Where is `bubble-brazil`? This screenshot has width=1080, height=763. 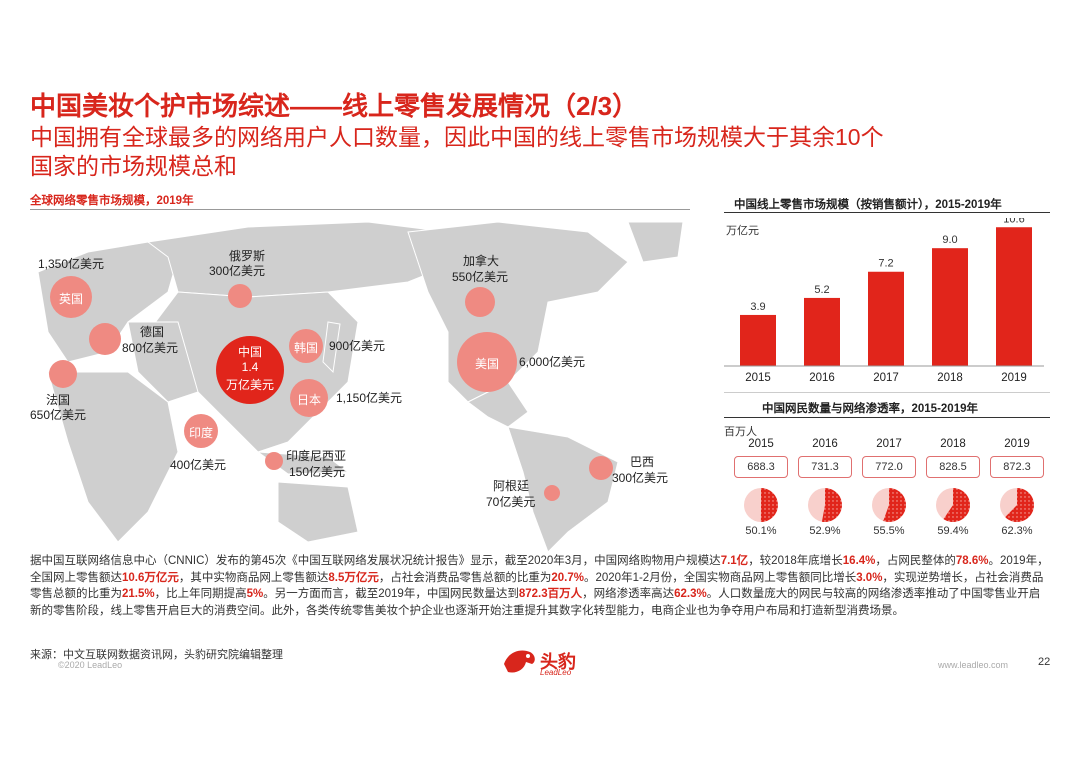 bubble-brazil is located at coordinates (601, 468).